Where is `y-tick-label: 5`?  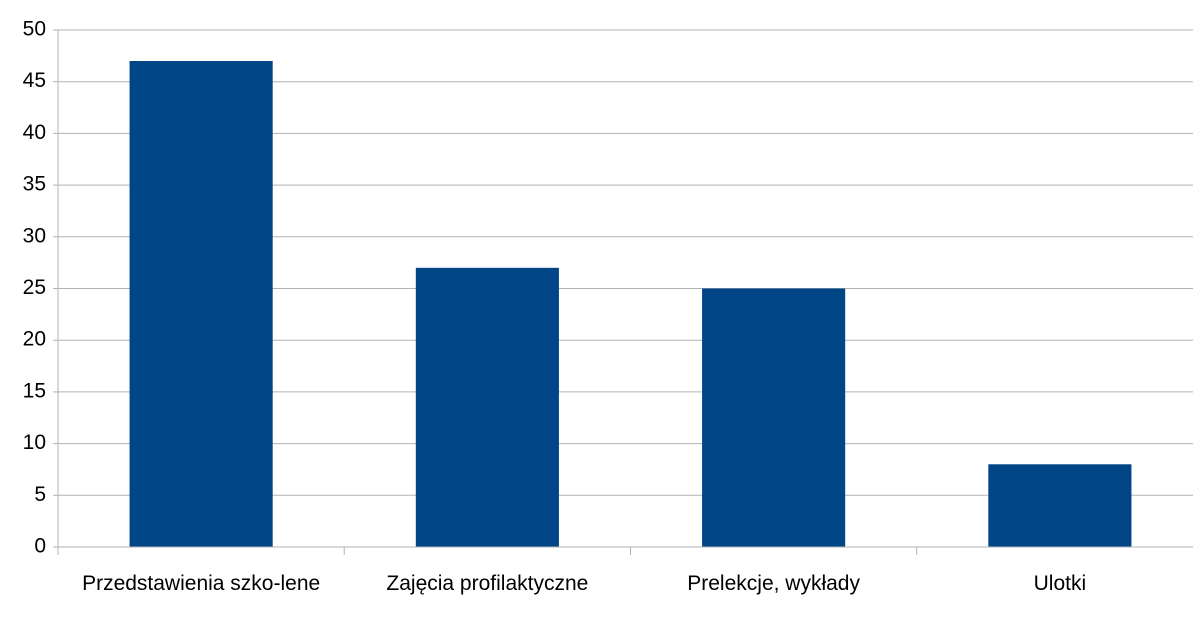
y-tick-label: 5 is located at coordinates (40, 494).